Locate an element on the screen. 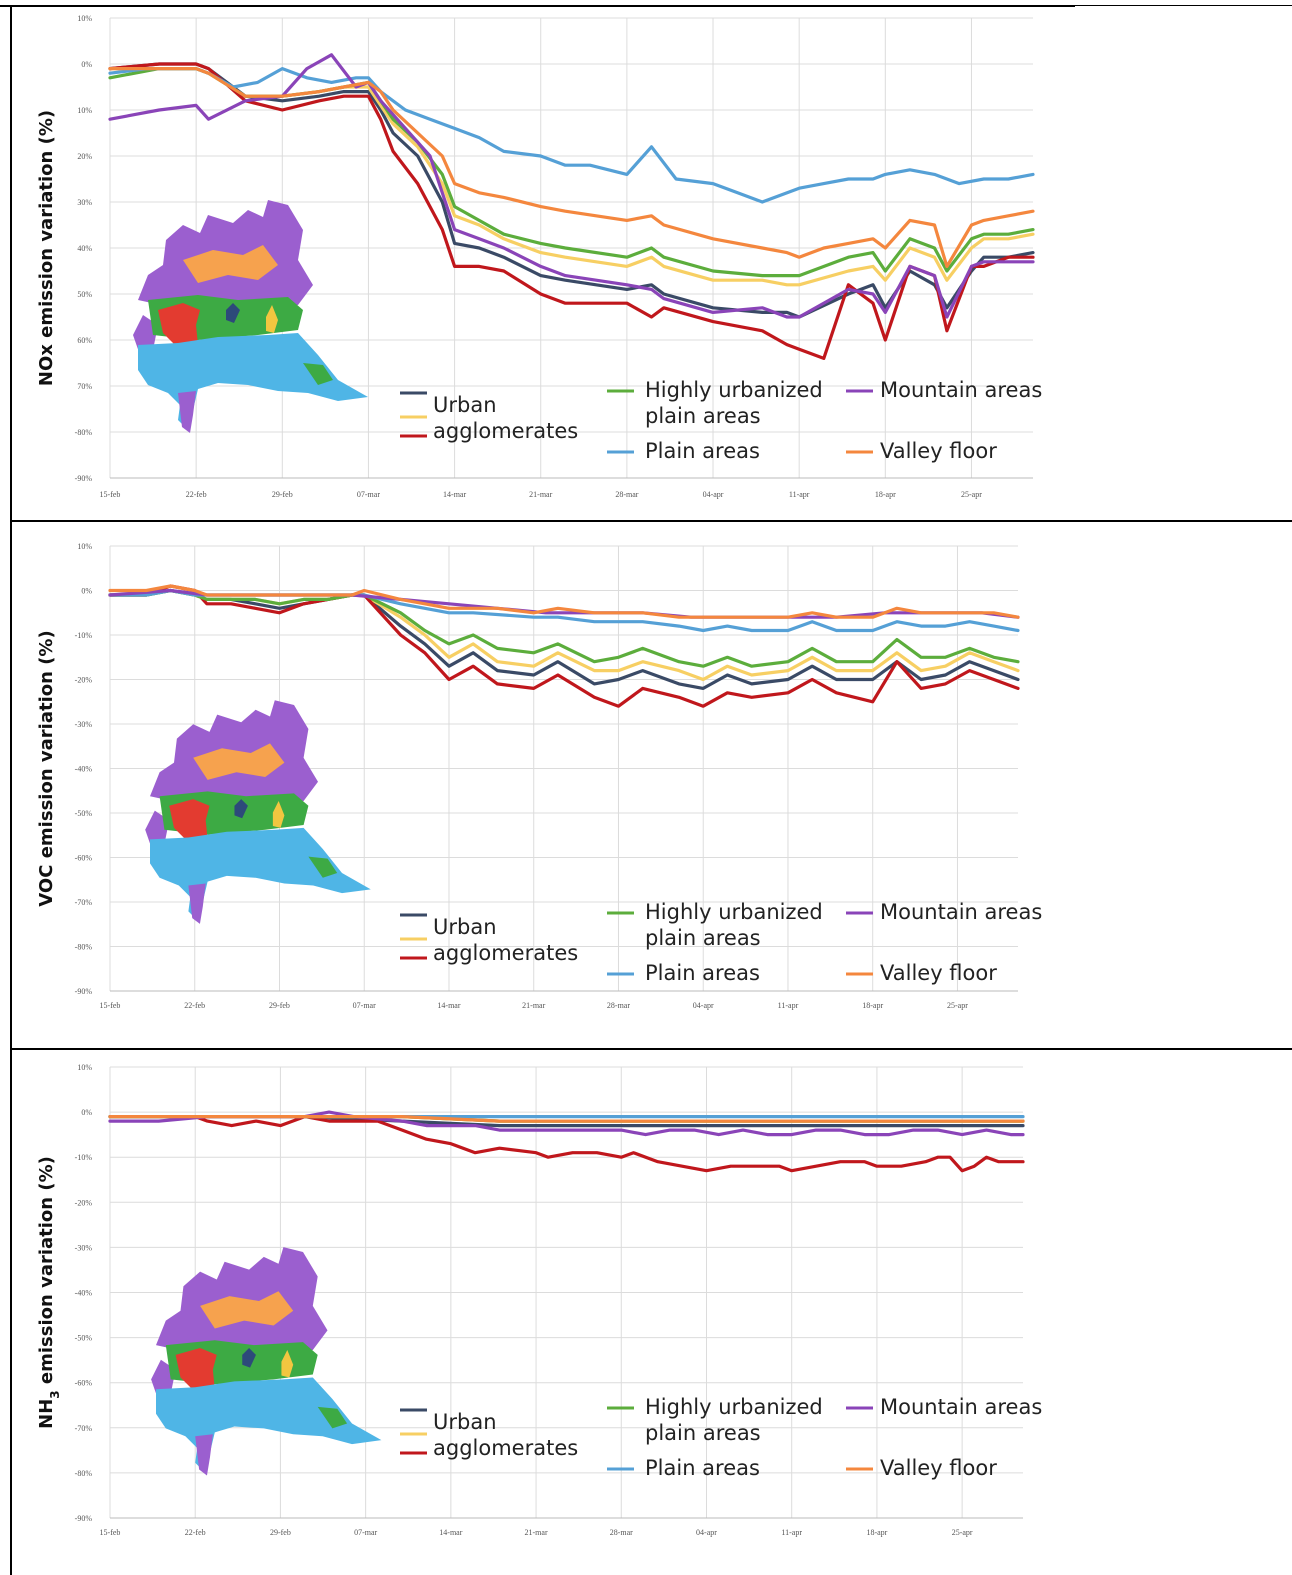 Image resolution: width=1292 pixels, height=1575 pixels. y-tick-label: 60% is located at coordinates (84, 340).